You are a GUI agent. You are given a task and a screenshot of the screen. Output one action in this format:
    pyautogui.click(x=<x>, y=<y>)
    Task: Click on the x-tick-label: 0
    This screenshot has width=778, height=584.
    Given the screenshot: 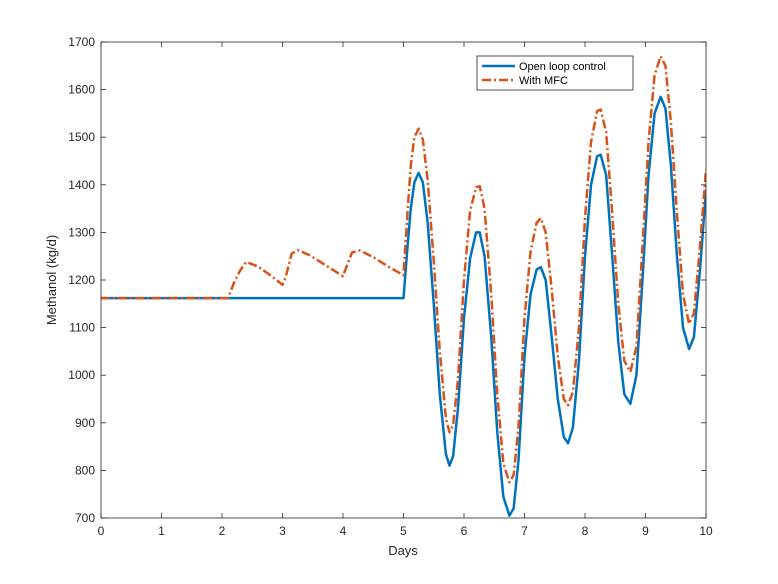 What is the action you would take?
    pyautogui.click(x=101, y=531)
    